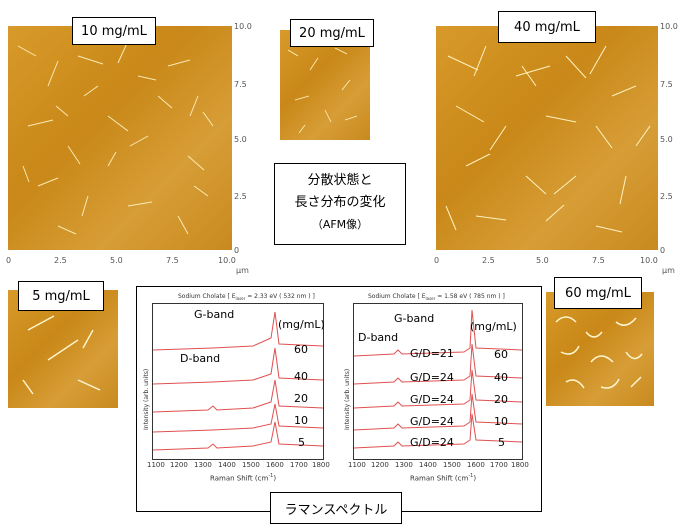  What do you see at coordinates (501, 399) in the screenshot?
I see `right-conc-2: 20` at bounding box center [501, 399].